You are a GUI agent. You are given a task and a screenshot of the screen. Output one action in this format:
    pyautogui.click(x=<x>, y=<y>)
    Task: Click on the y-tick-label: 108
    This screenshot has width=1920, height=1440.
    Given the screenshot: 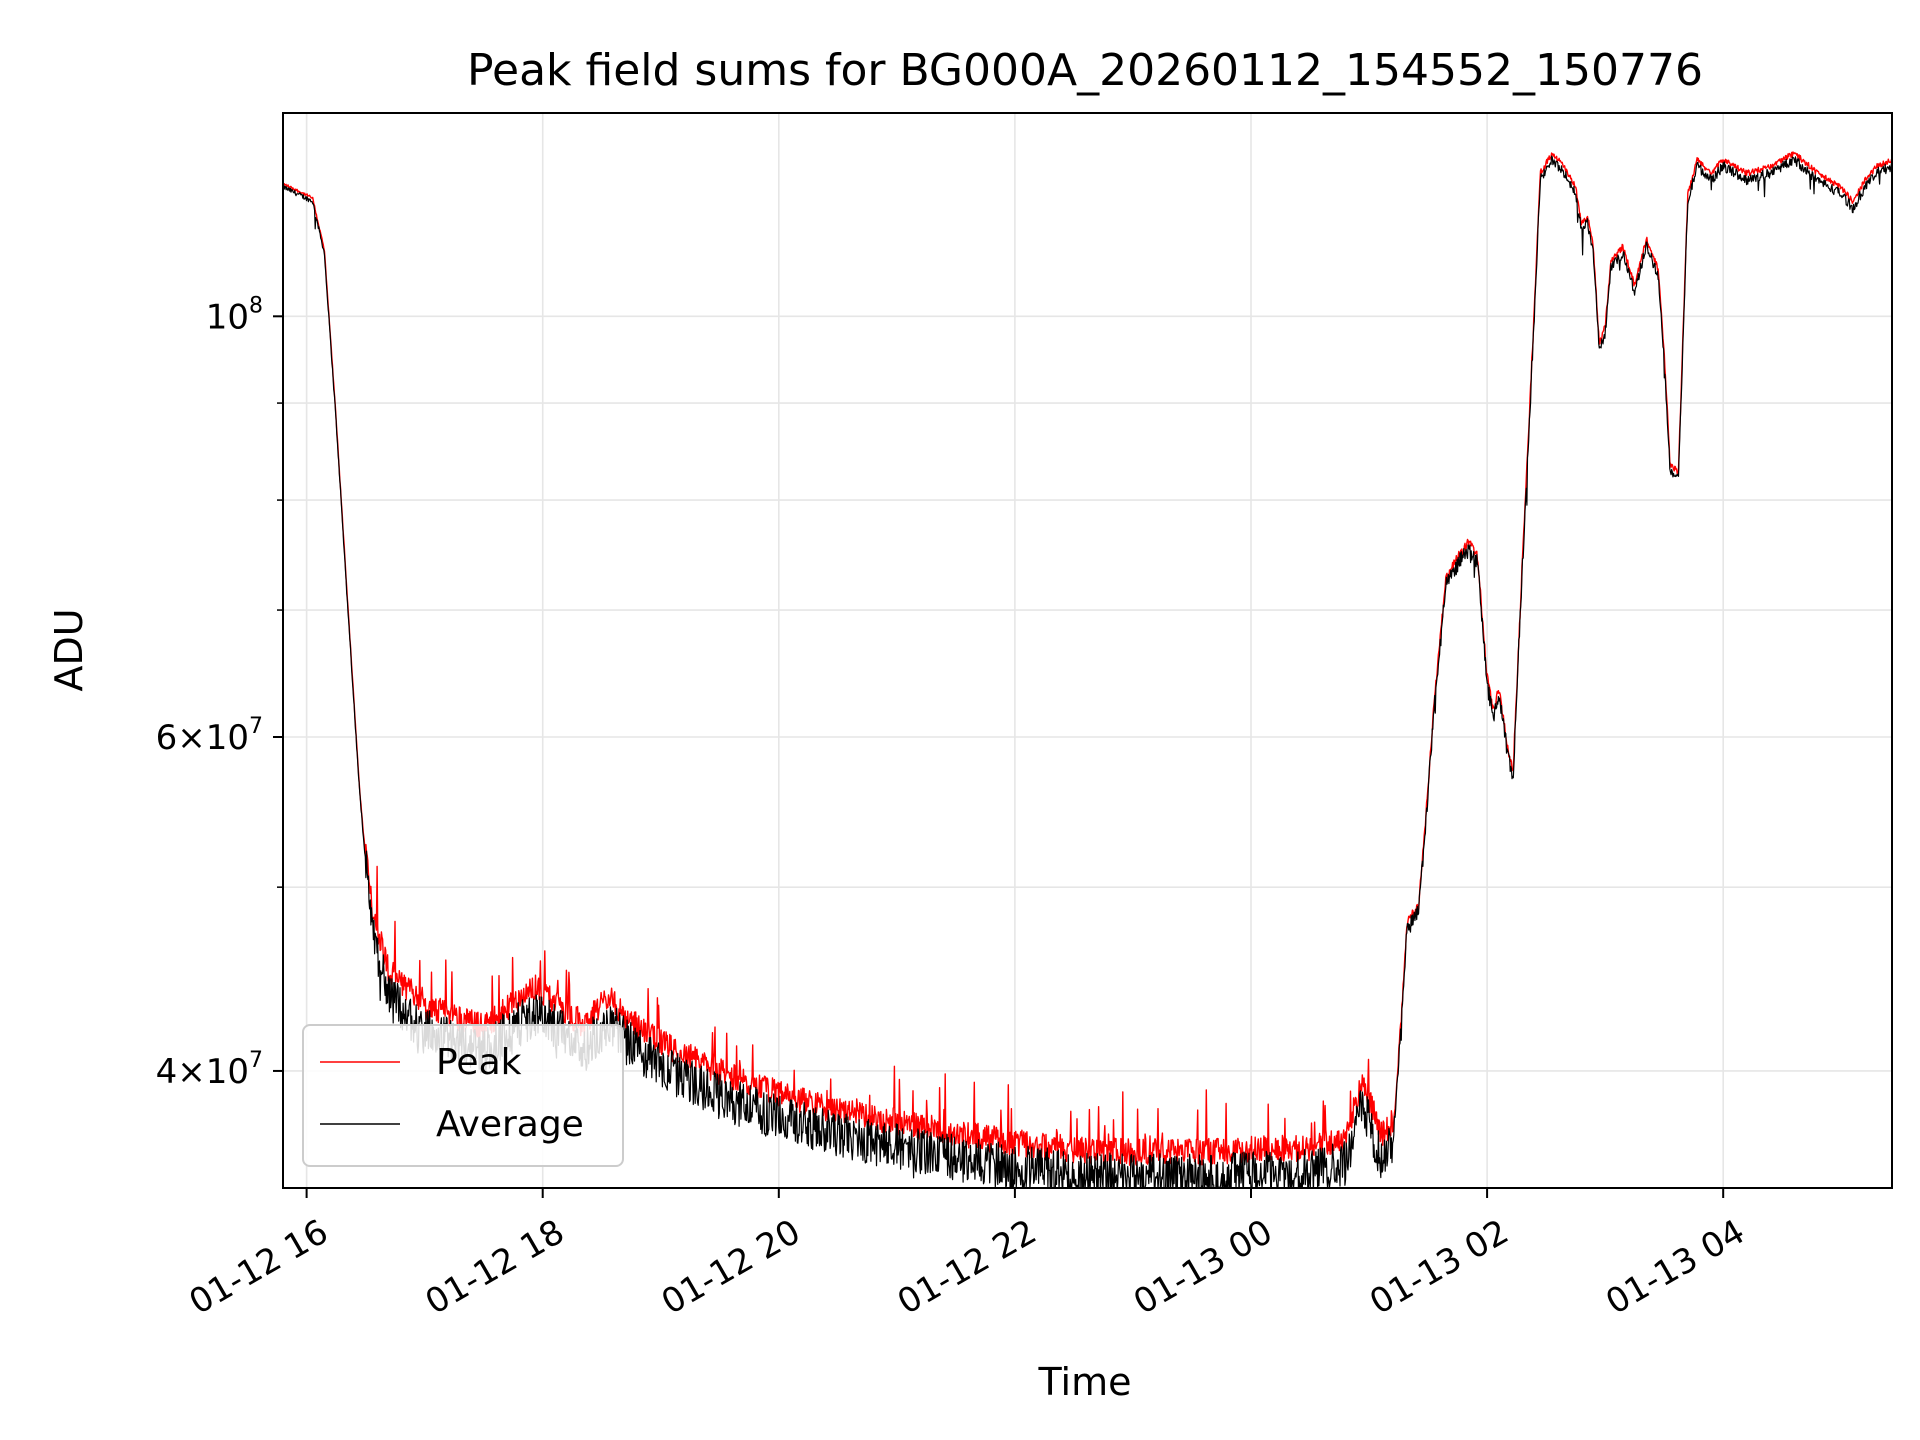 What is the action you would take?
    pyautogui.click(x=234, y=315)
    